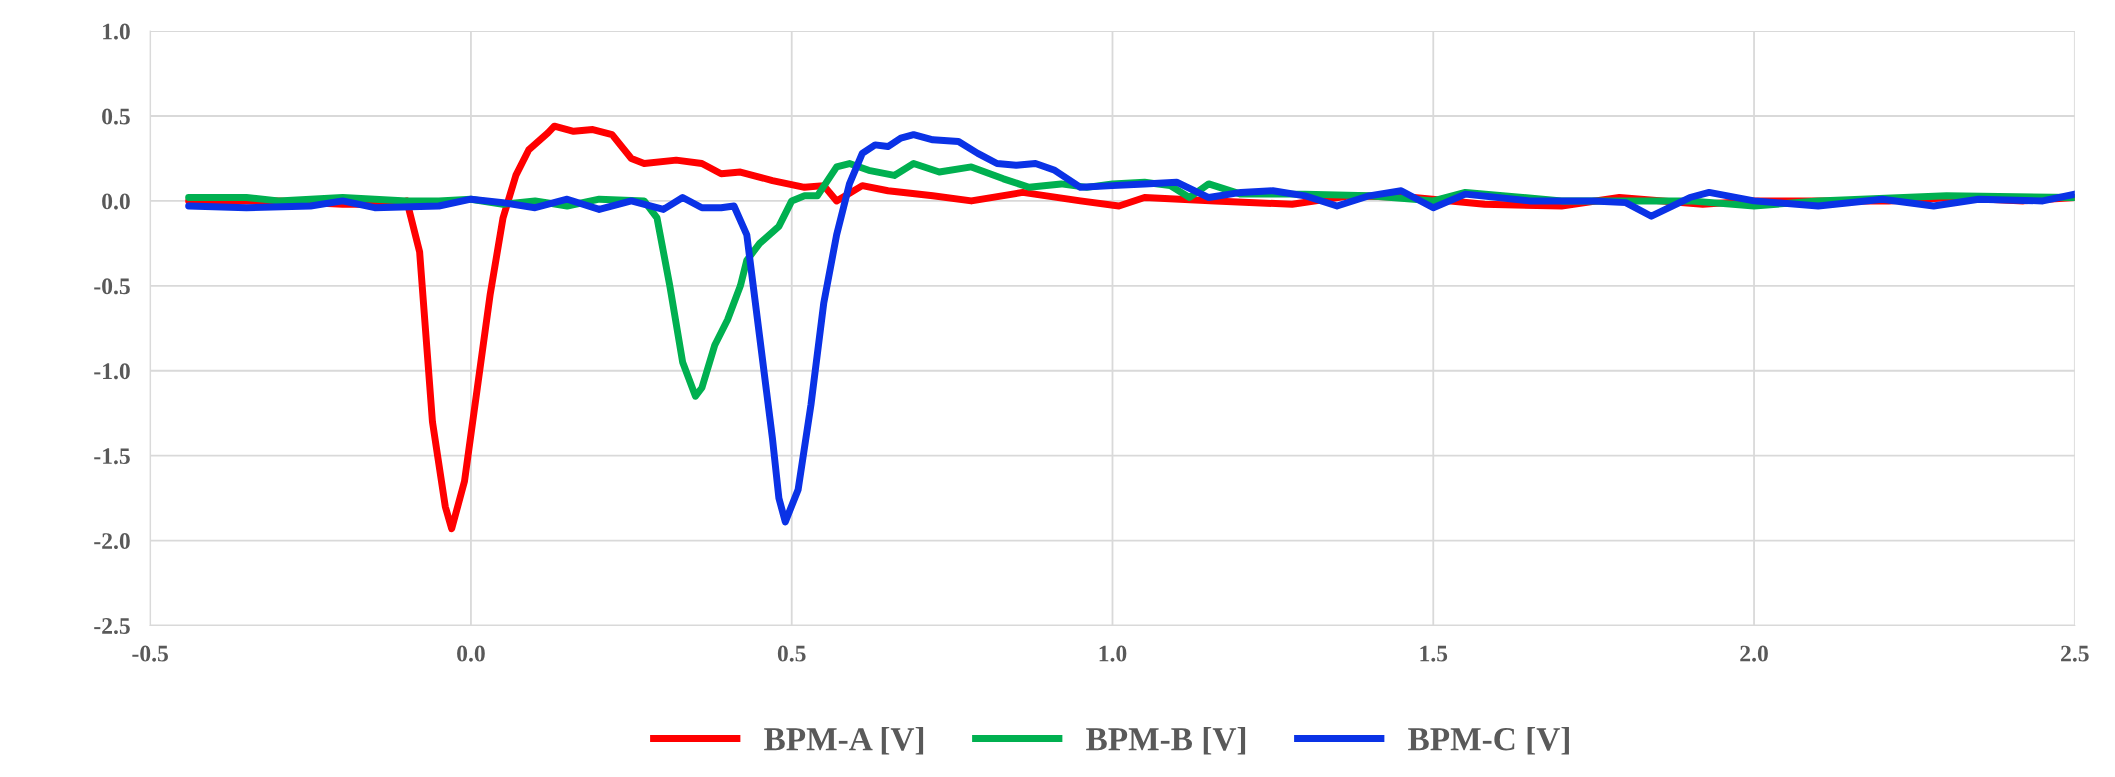  Describe the element at coordinates (116, 201) in the screenshot. I see `y-tick-label: 0.0` at that location.